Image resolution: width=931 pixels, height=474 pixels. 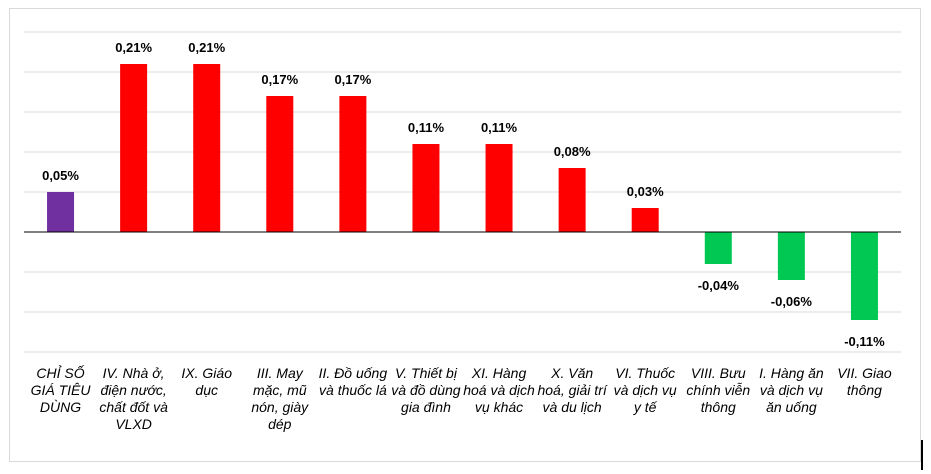 What do you see at coordinates (645, 390) in the screenshot?
I see `category-label: VI. Thuốc và dịch vụ y tế` at bounding box center [645, 390].